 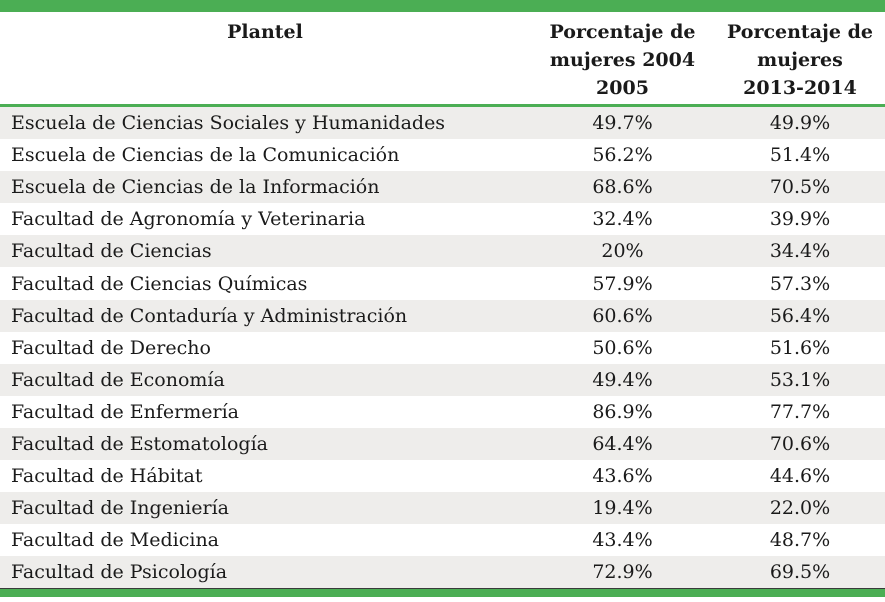 What do you see at coordinates (622, 251) in the screenshot?
I see `pct-2004-2005-cell: 20%` at bounding box center [622, 251].